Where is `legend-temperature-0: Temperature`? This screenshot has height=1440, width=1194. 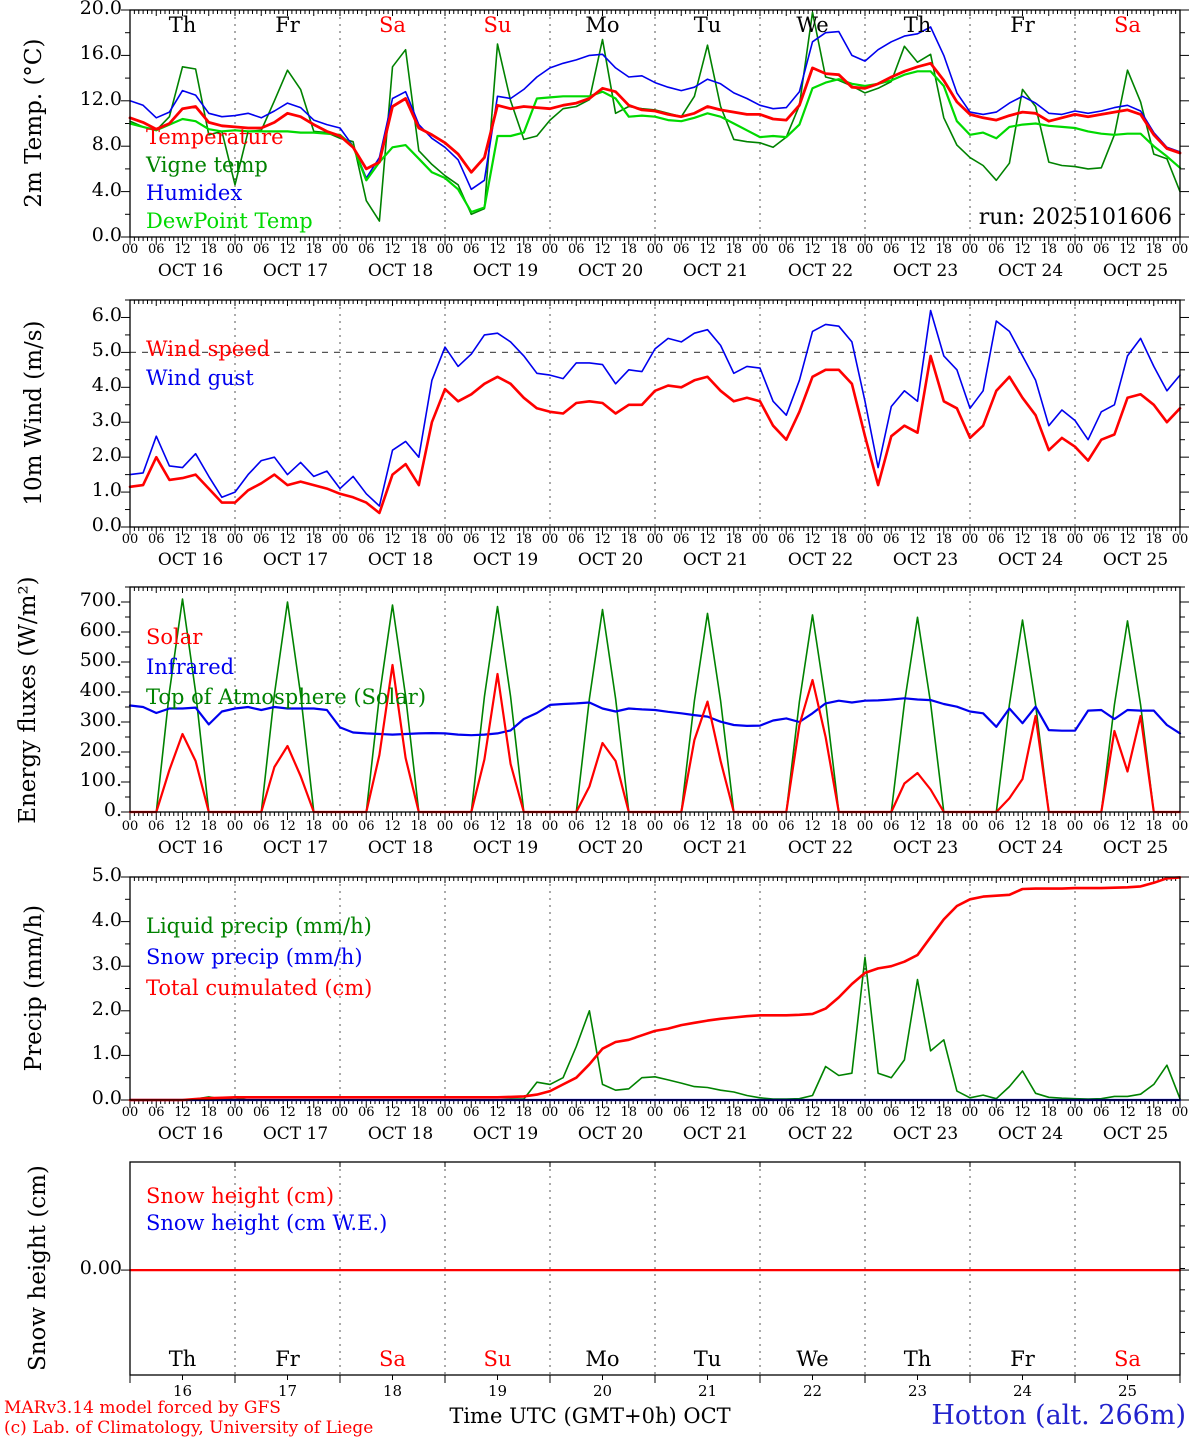 legend-temperature-0: Temperature is located at coordinates (215, 137).